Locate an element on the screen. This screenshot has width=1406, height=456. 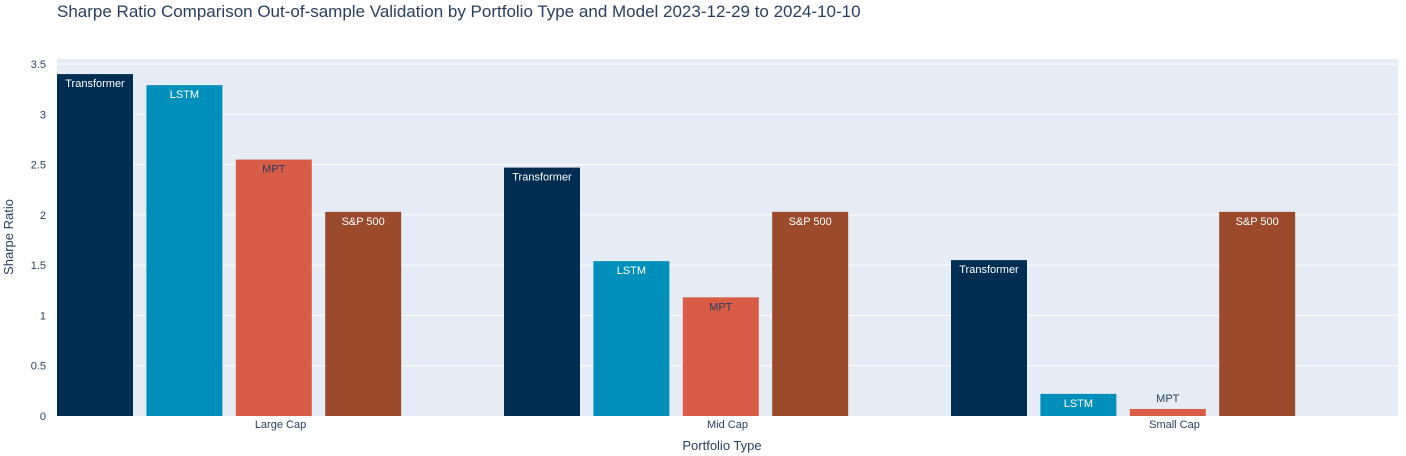
x-axis-ticks: Large Cap Mid Cap Small Cap is located at coordinates (727, 425).